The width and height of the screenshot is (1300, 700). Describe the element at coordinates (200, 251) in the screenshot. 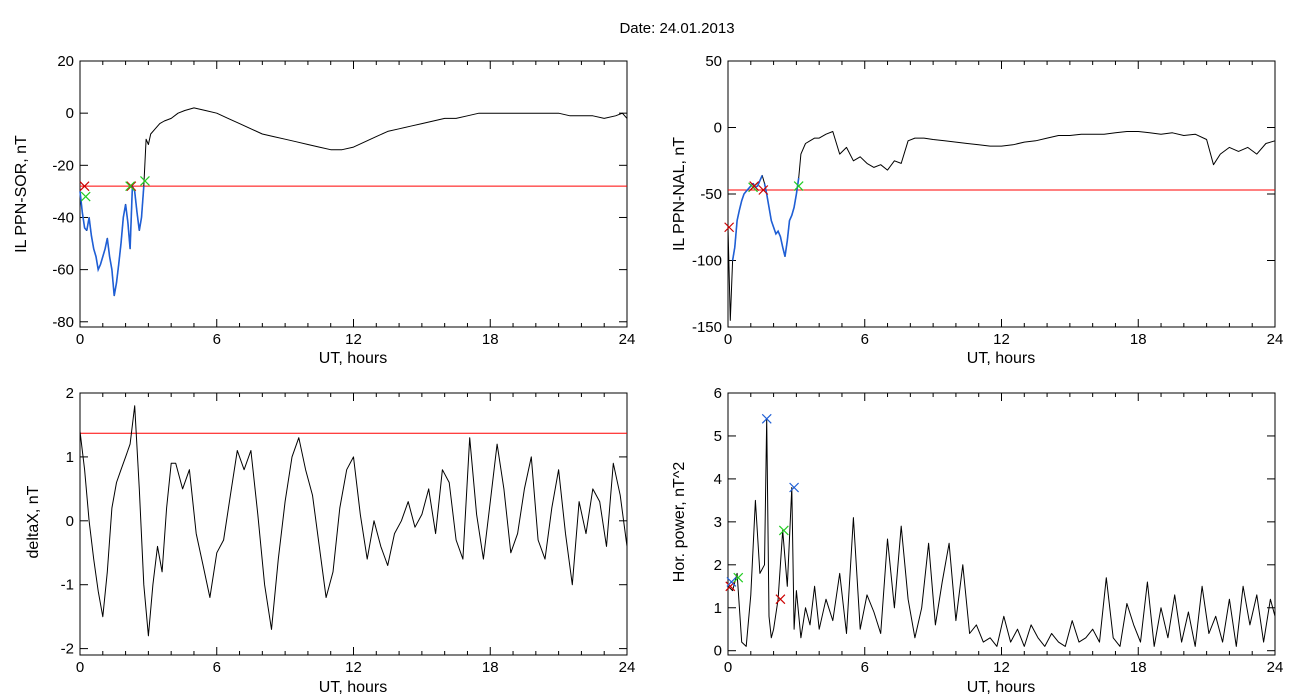

I see `panel-ppn-sor: IL PPN-SOR, nT UT, hours` at that location.